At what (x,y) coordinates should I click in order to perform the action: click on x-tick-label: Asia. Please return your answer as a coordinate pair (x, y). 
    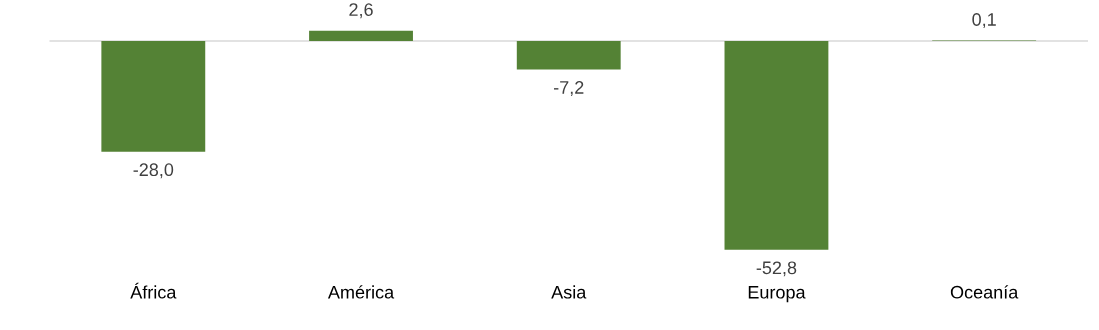
    Looking at the image, I should click on (569, 292).